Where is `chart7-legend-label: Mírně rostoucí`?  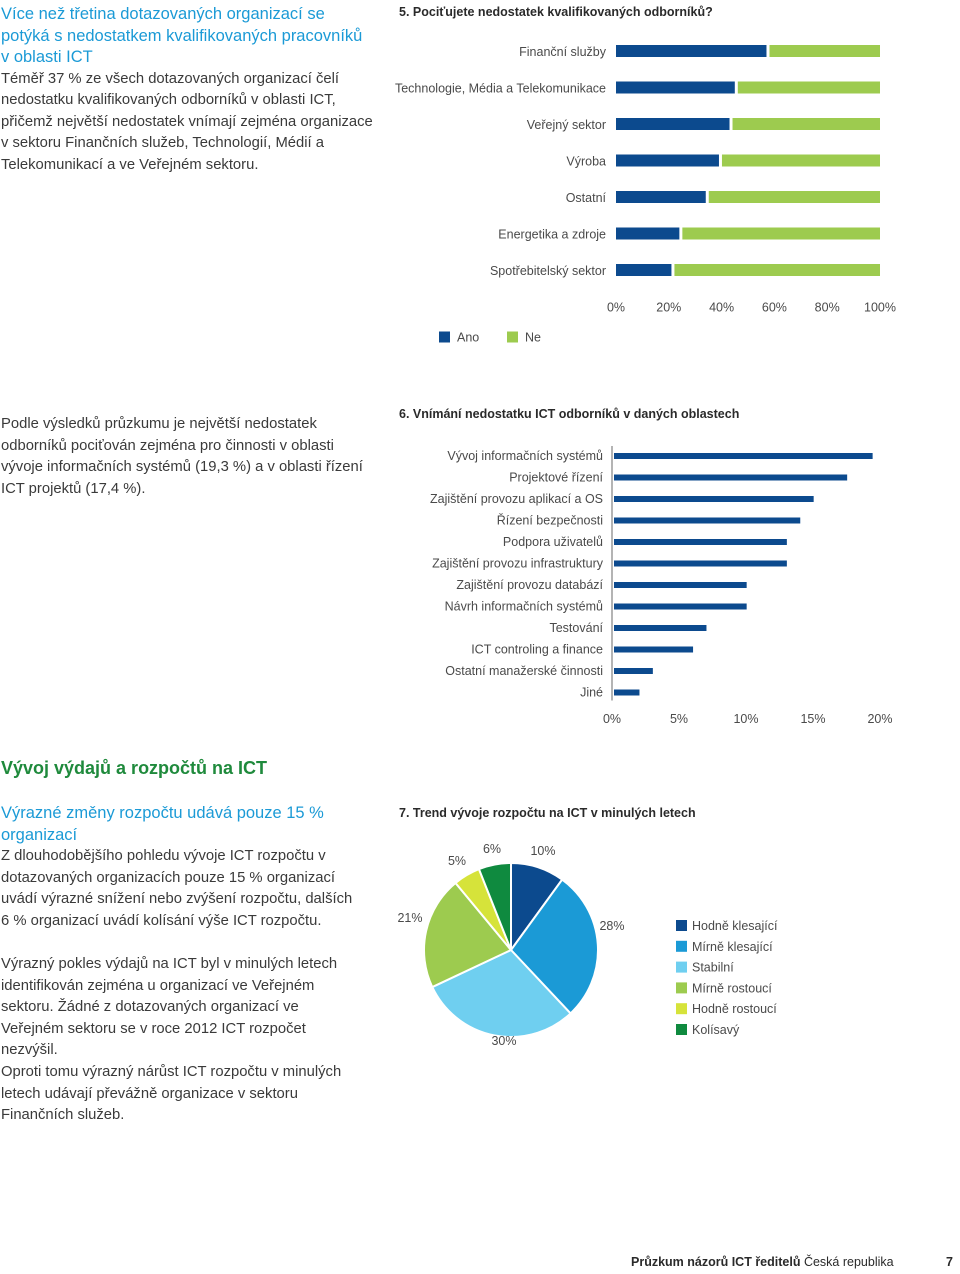 chart7-legend-label: Mírně rostoucí is located at coordinates (732, 988).